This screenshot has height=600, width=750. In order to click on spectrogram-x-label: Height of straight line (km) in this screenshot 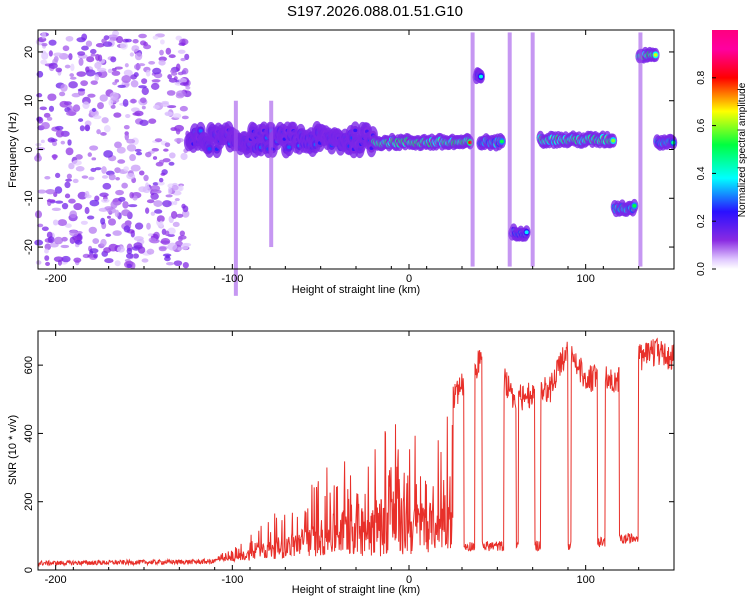, I will do `click(356, 290)`.